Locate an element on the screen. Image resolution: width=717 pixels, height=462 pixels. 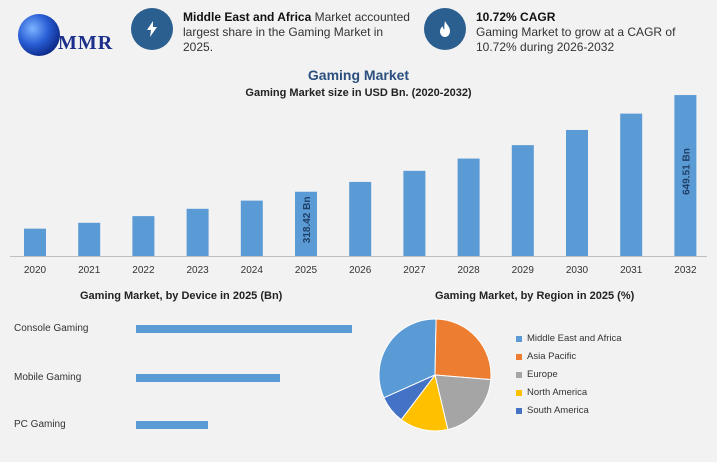
legend-label: Asia Pacific is located at coordinates (552, 356).